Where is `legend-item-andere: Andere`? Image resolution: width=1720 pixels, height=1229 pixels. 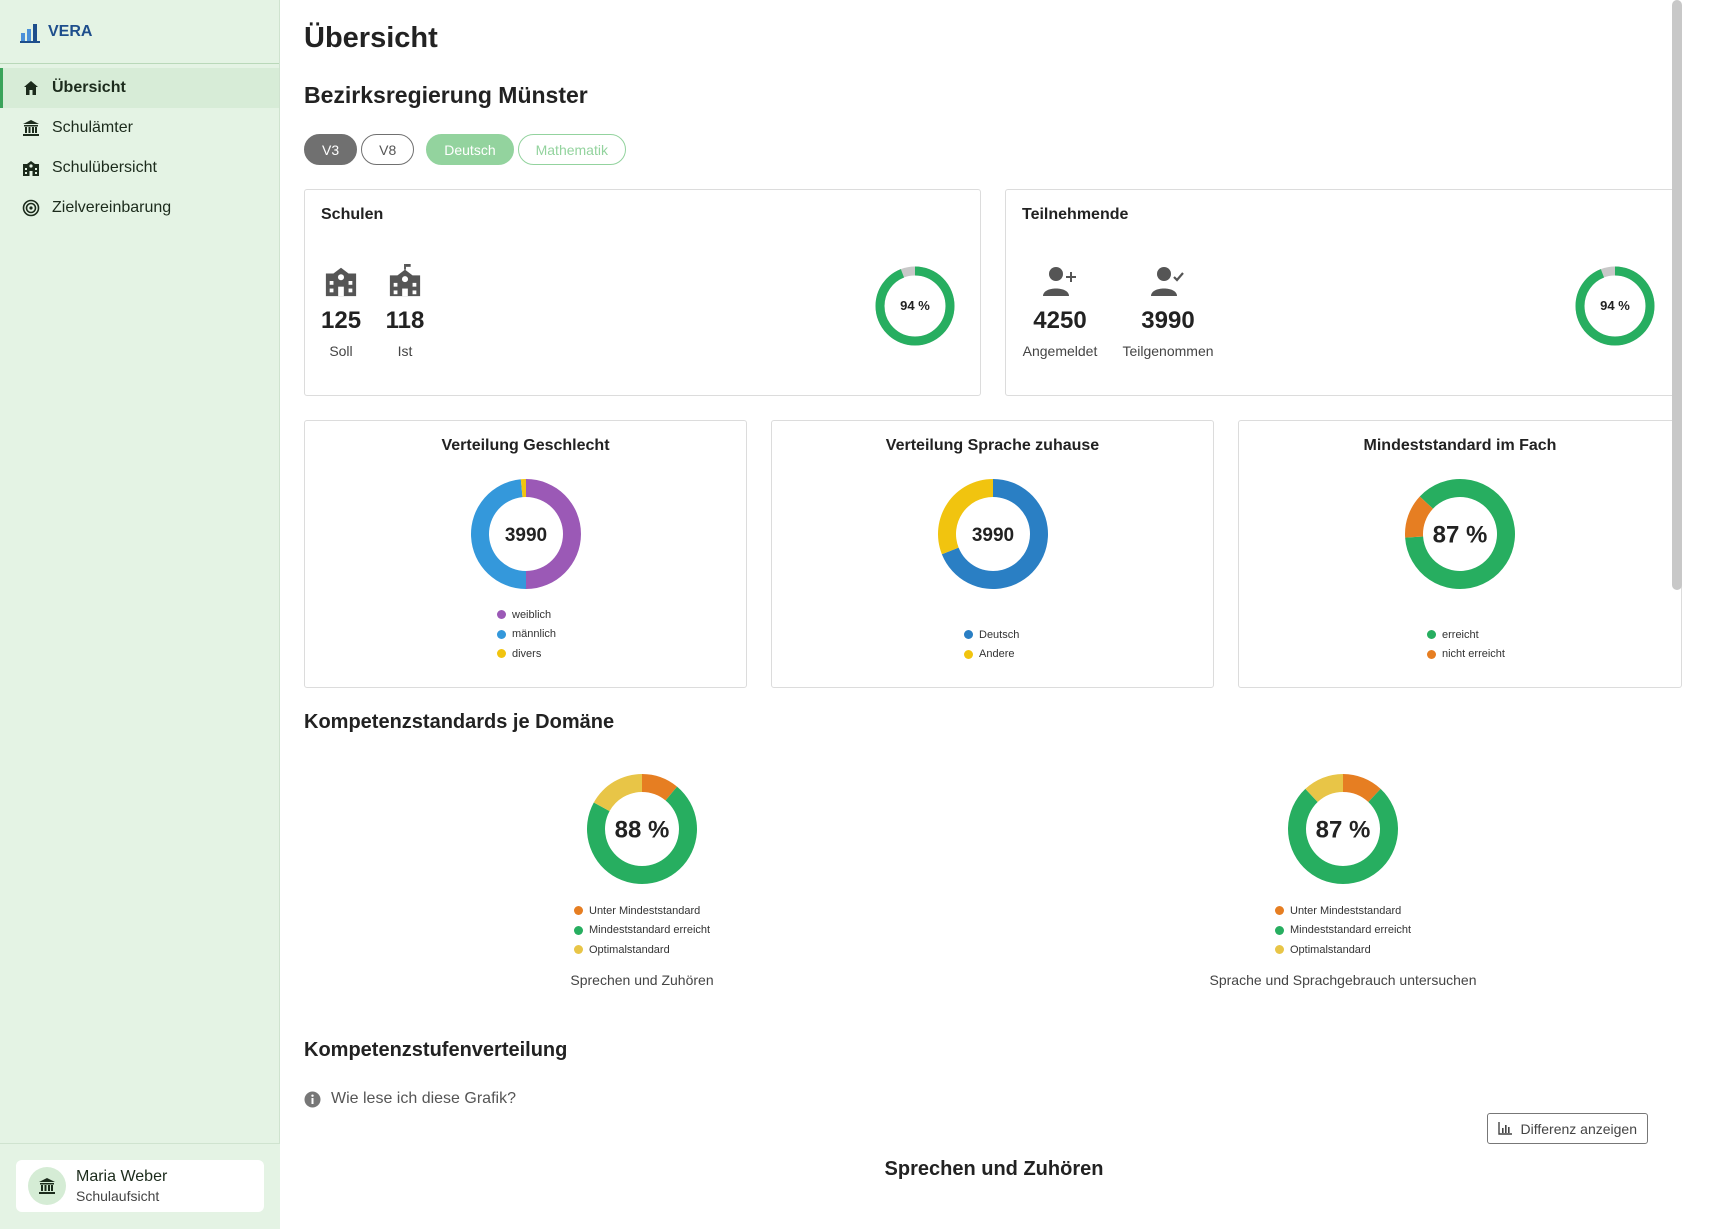
legend-item-andere: Andere is located at coordinates (991, 655).